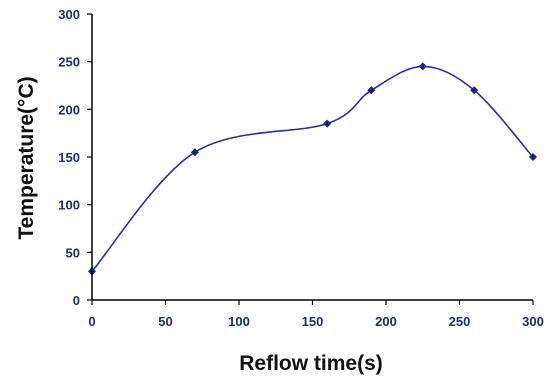 The image size is (554, 377). What do you see at coordinates (165, 321) in the screenshot?
I see `x-tick-label: 50` at bounding box center [165, 321].